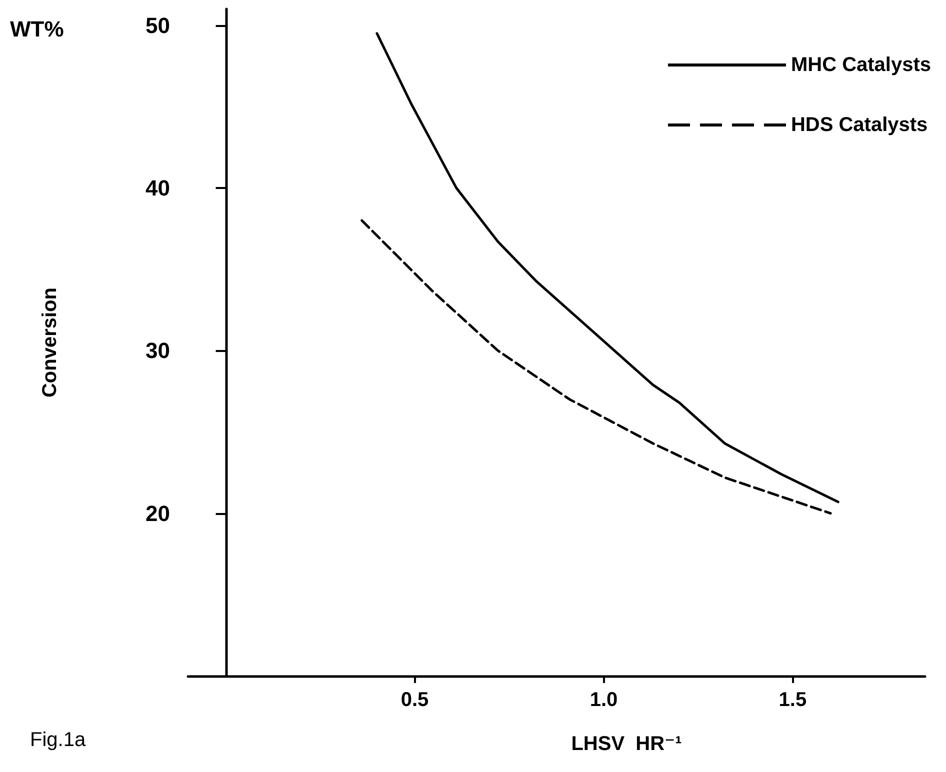 The image size is (946, 772). I want to click on caption: Fig.1a, so click(58, 740).